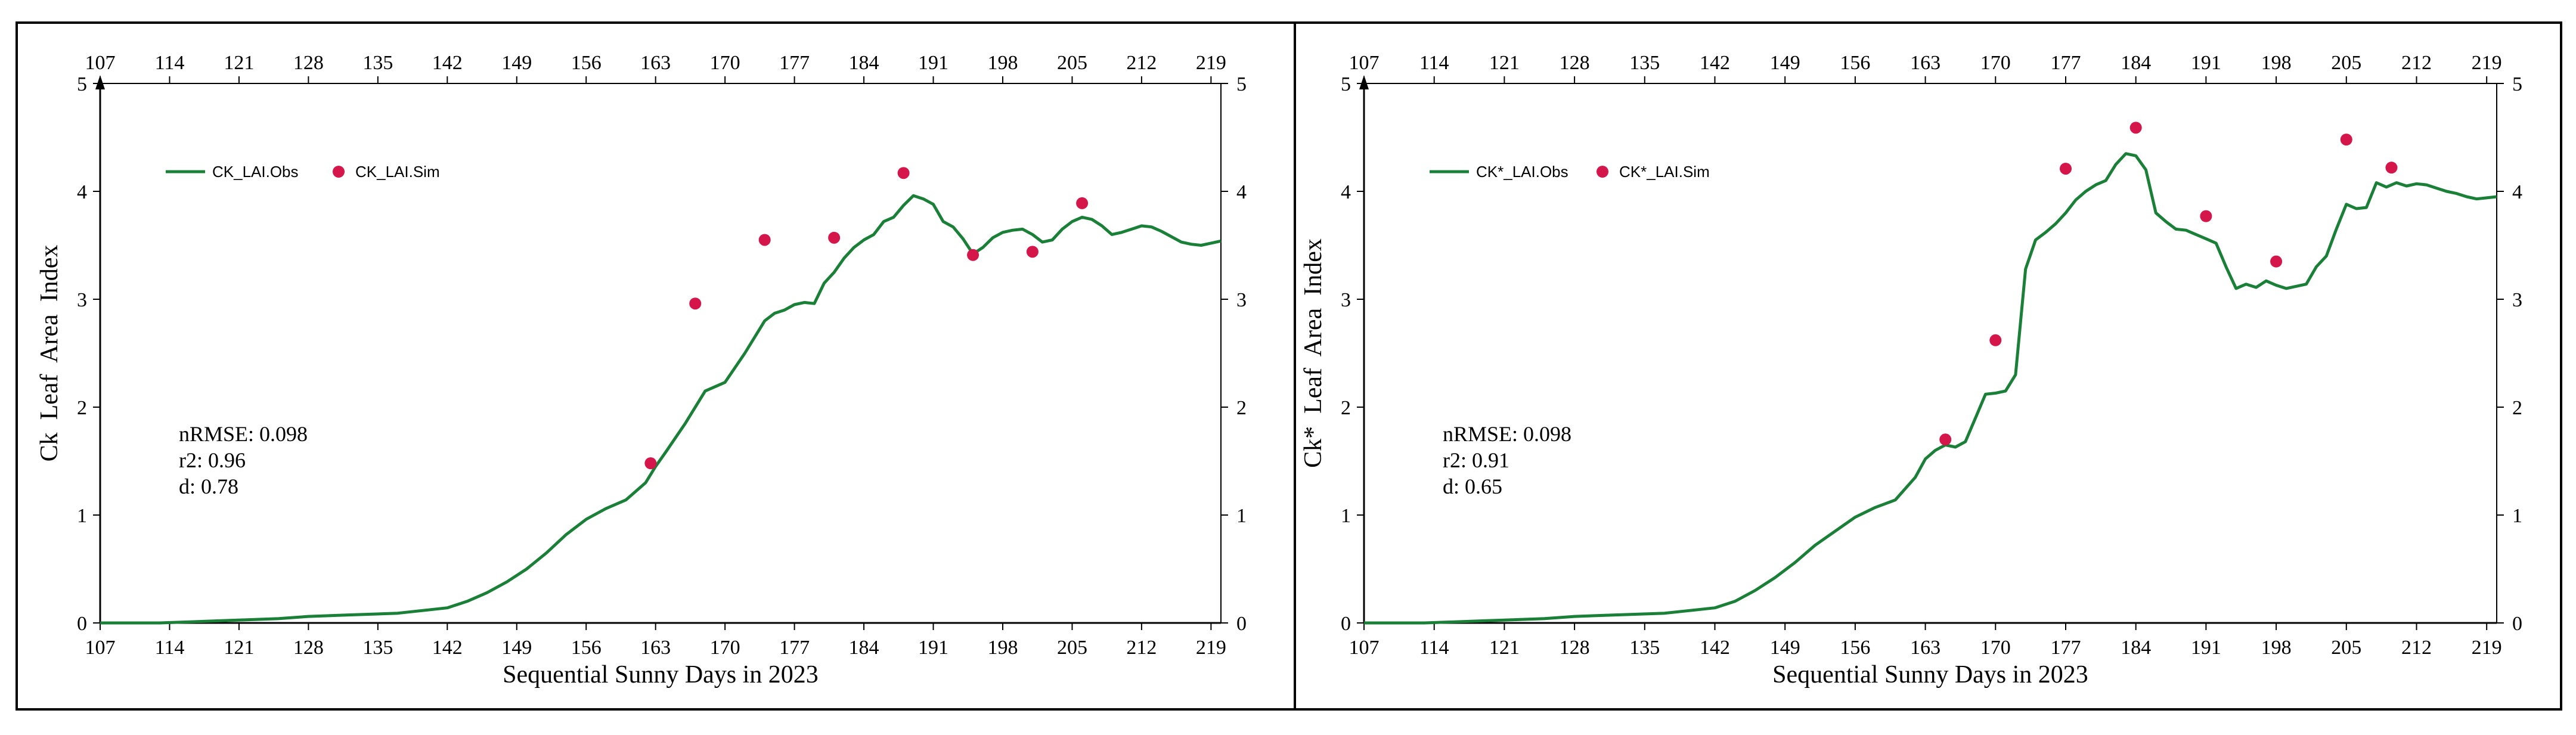 The width and height of the screenshot is (2576, 735). What do you see at coordinates (1072, 63) in the screenshot?
I see `x-tick-label-top: 205` at bounding box center [1072, 63].